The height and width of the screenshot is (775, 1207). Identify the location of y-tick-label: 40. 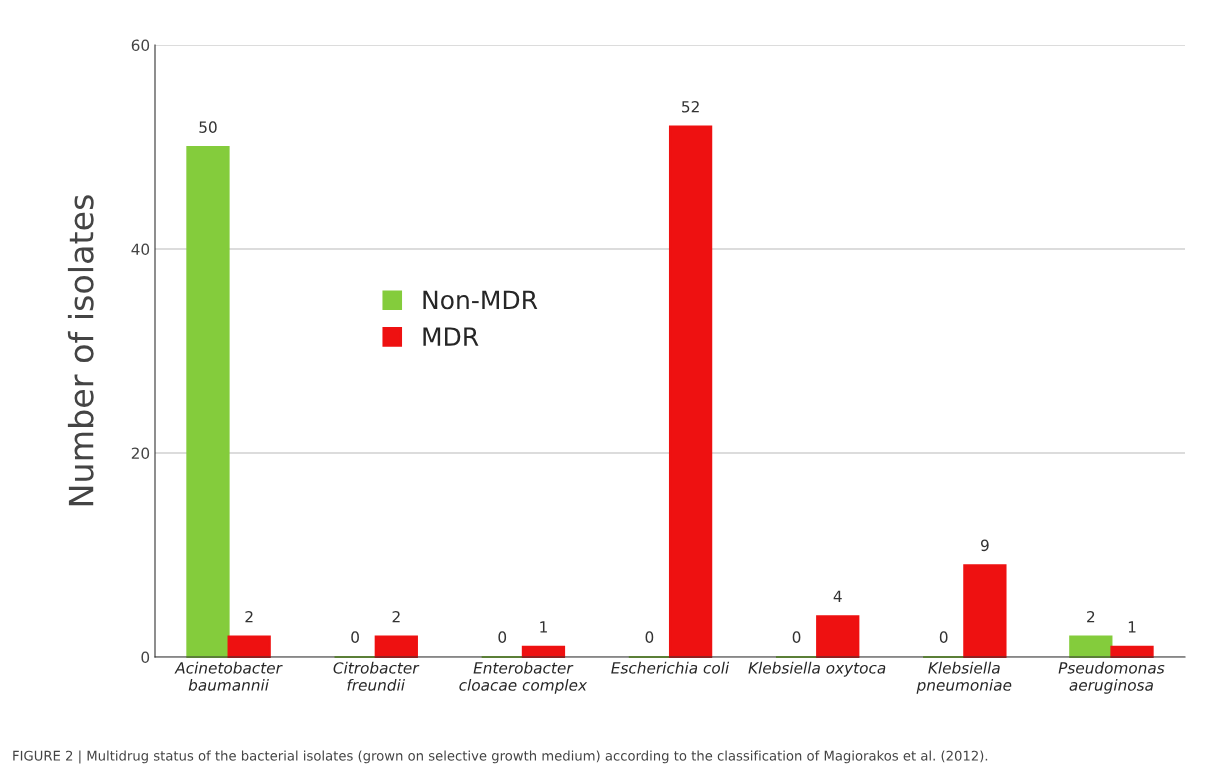
(140, 249).